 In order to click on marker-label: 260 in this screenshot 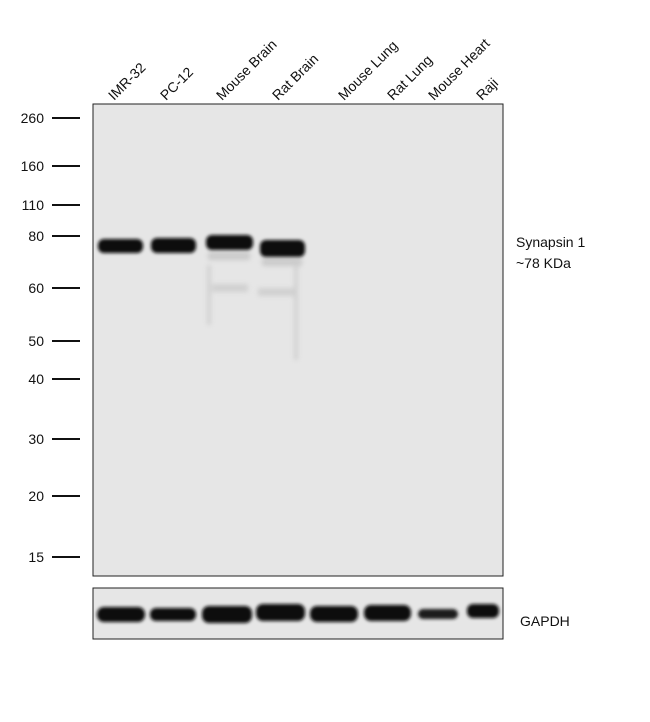, I will do `click(33, 118)`.